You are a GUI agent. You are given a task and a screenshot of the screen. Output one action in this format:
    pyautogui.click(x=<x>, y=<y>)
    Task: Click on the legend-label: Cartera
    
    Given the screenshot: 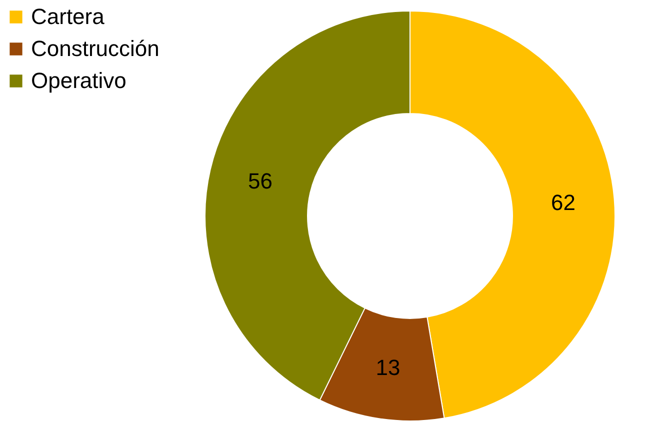 What is the action you would take?
    pyautogui.click(x=68, y=16)
    